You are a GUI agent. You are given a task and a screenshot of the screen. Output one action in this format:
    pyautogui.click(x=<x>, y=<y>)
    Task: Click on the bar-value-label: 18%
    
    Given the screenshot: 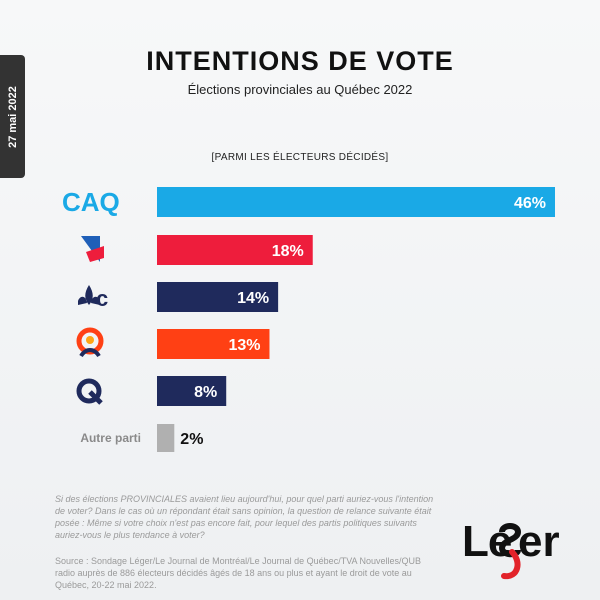 What is the action you would take?
    pyautogui.click(x=288, y=251)
    